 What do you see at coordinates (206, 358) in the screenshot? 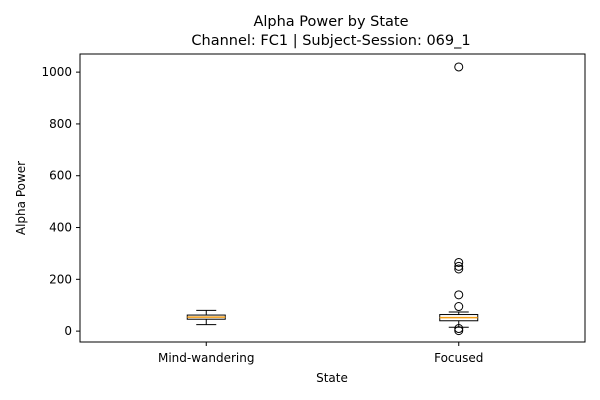
I see `x-tick-label: Mind-wandering` at bounding box center [206, 358].